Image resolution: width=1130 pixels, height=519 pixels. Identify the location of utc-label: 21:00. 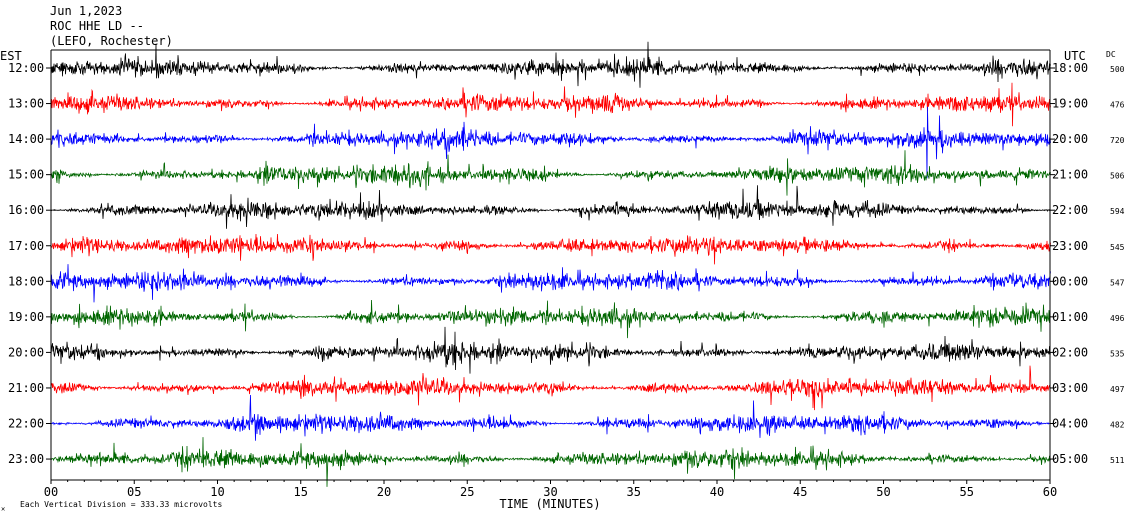
(1070, 175).